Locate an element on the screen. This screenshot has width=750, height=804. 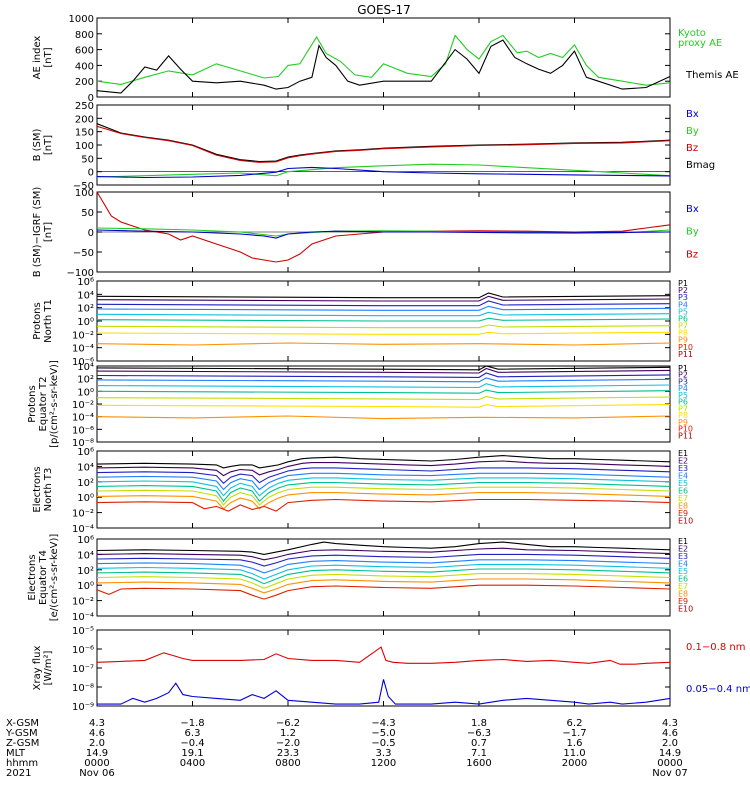
y-tick-label: 400 is located at coordinates (84, 66).